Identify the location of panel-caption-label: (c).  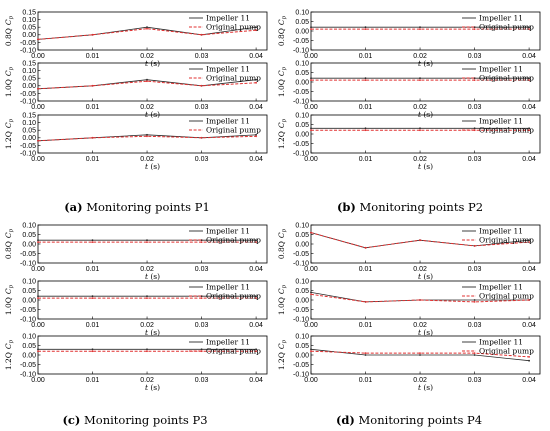
(71, 420).